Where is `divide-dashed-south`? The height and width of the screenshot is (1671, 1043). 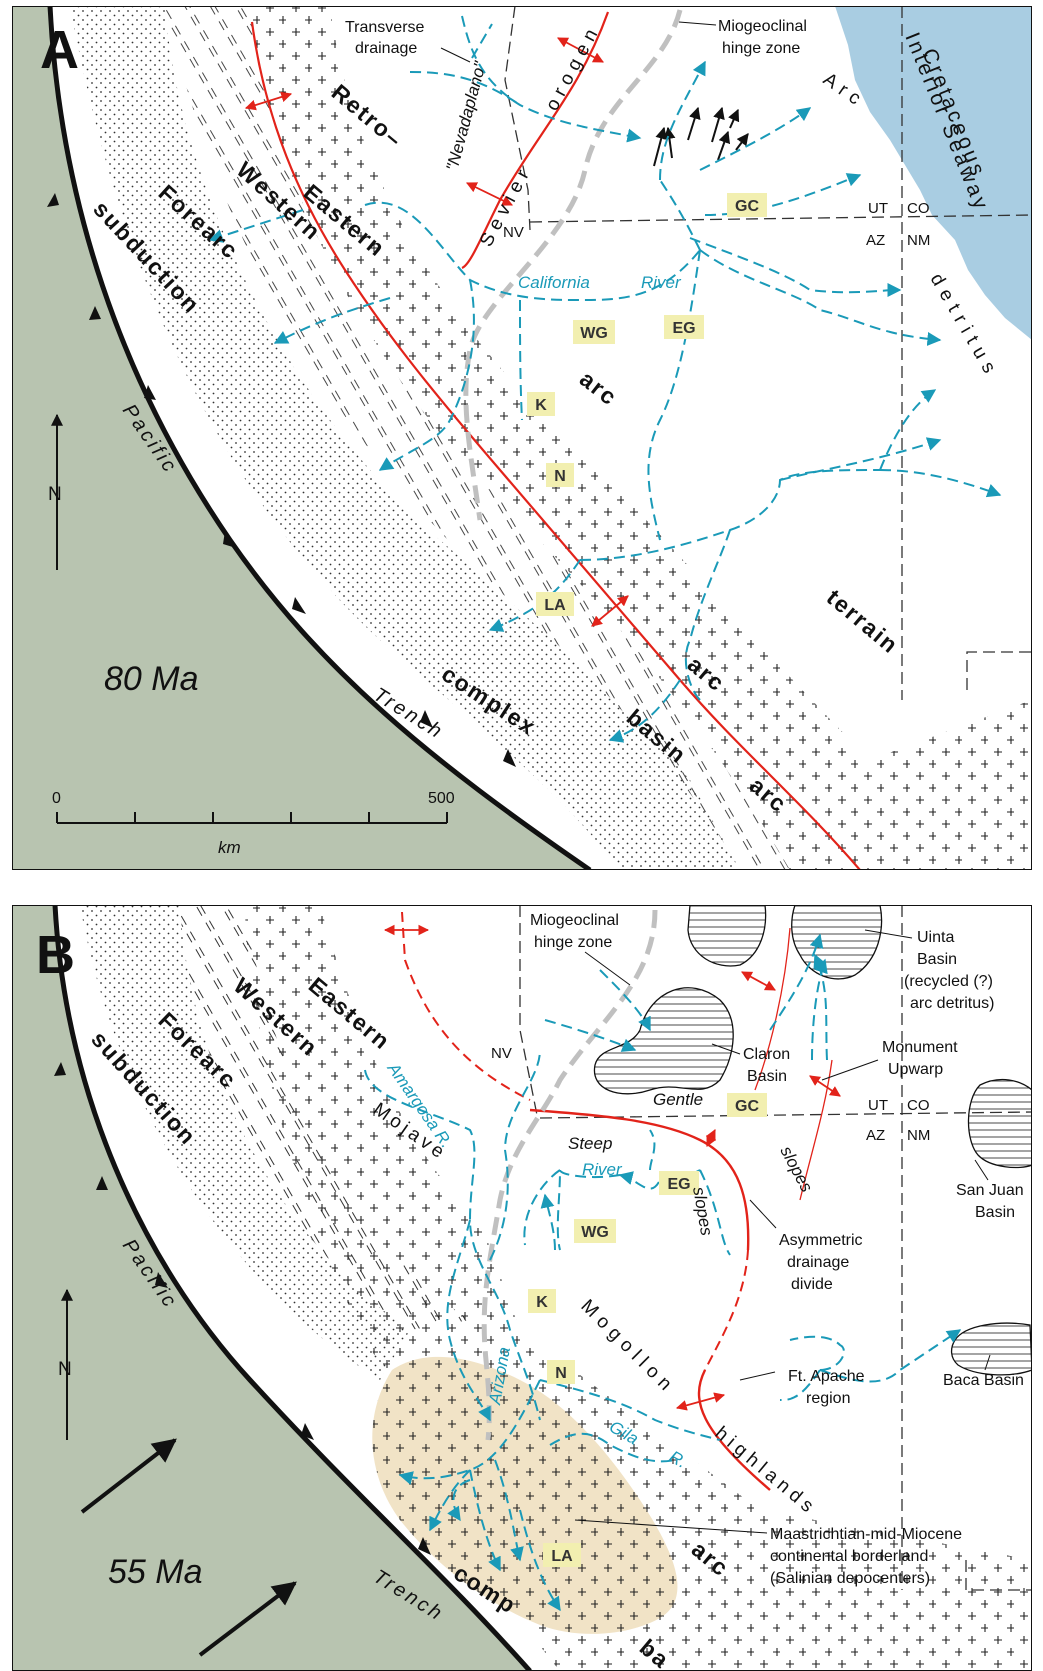 divide-dashed-south is located at coordinates (726, 1310).